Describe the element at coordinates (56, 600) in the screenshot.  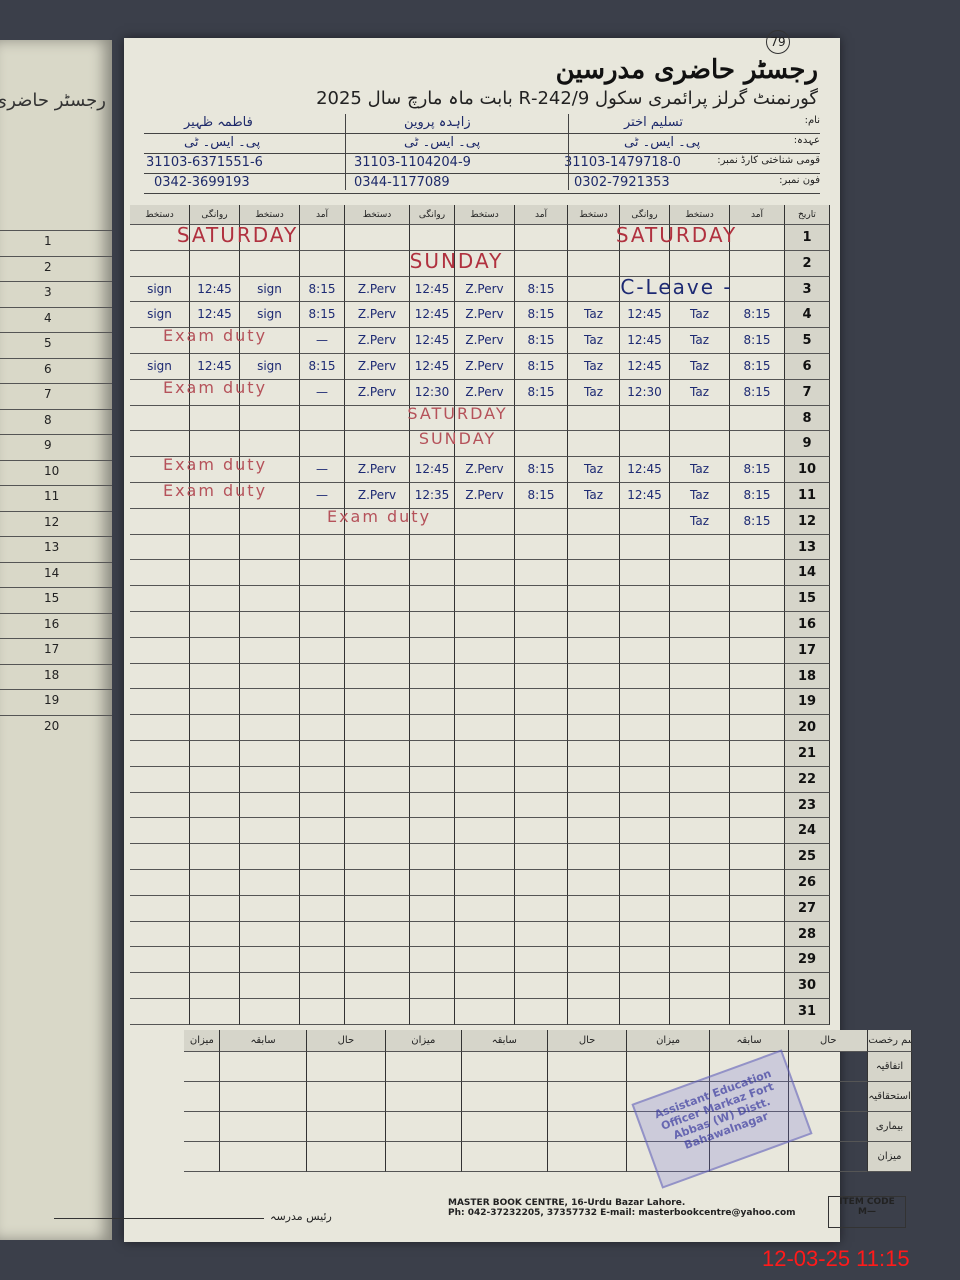
I see `left-page-row: 15` at that location.